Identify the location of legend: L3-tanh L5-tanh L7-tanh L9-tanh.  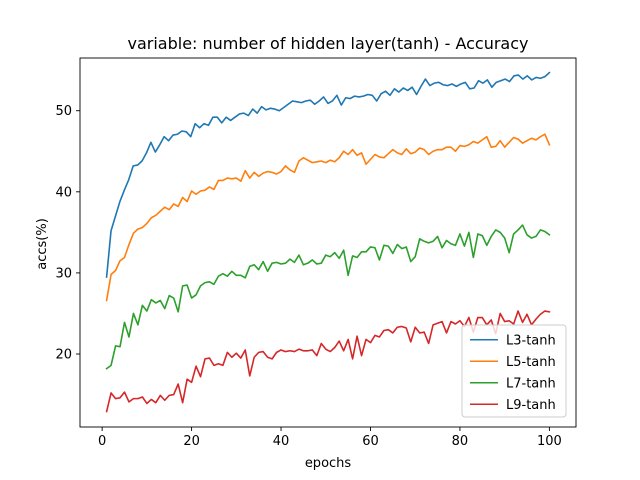
(514, 371).